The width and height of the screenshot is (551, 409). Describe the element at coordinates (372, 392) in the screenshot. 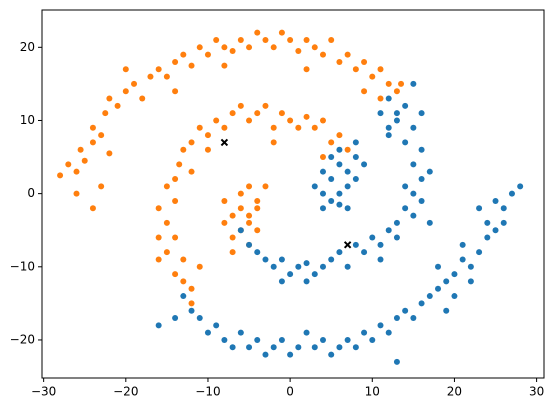

I see `x-tick-label: 10` at that location.